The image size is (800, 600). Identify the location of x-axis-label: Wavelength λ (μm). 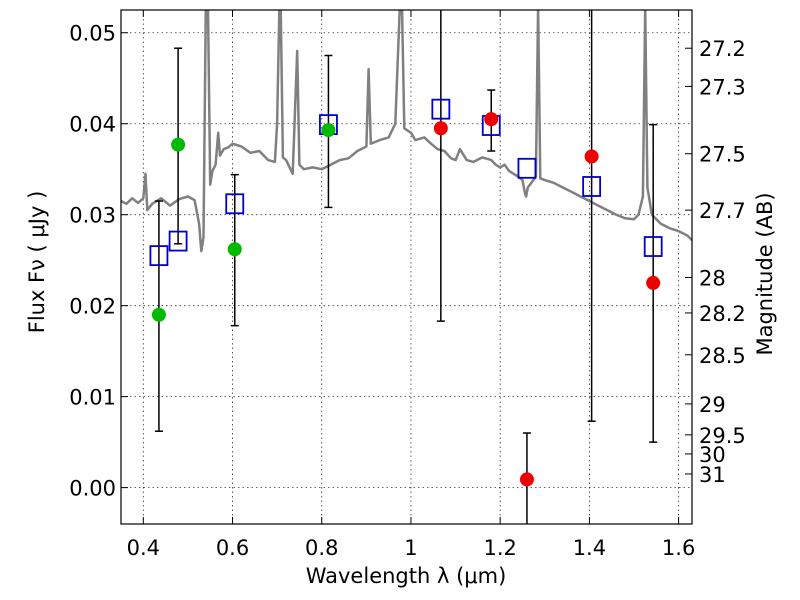
(406, 576).